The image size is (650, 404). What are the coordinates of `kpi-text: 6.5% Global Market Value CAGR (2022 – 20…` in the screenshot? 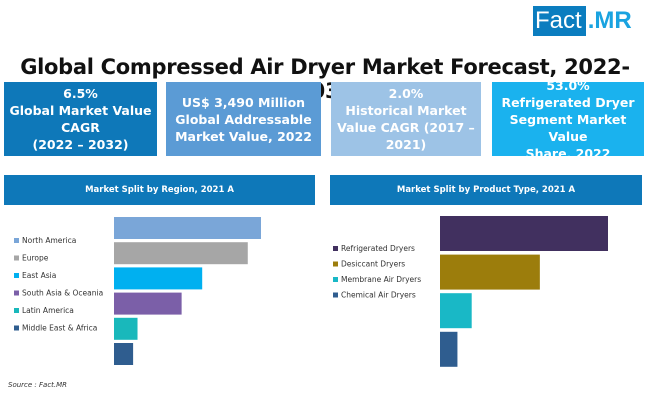 It's located at (80, 119).